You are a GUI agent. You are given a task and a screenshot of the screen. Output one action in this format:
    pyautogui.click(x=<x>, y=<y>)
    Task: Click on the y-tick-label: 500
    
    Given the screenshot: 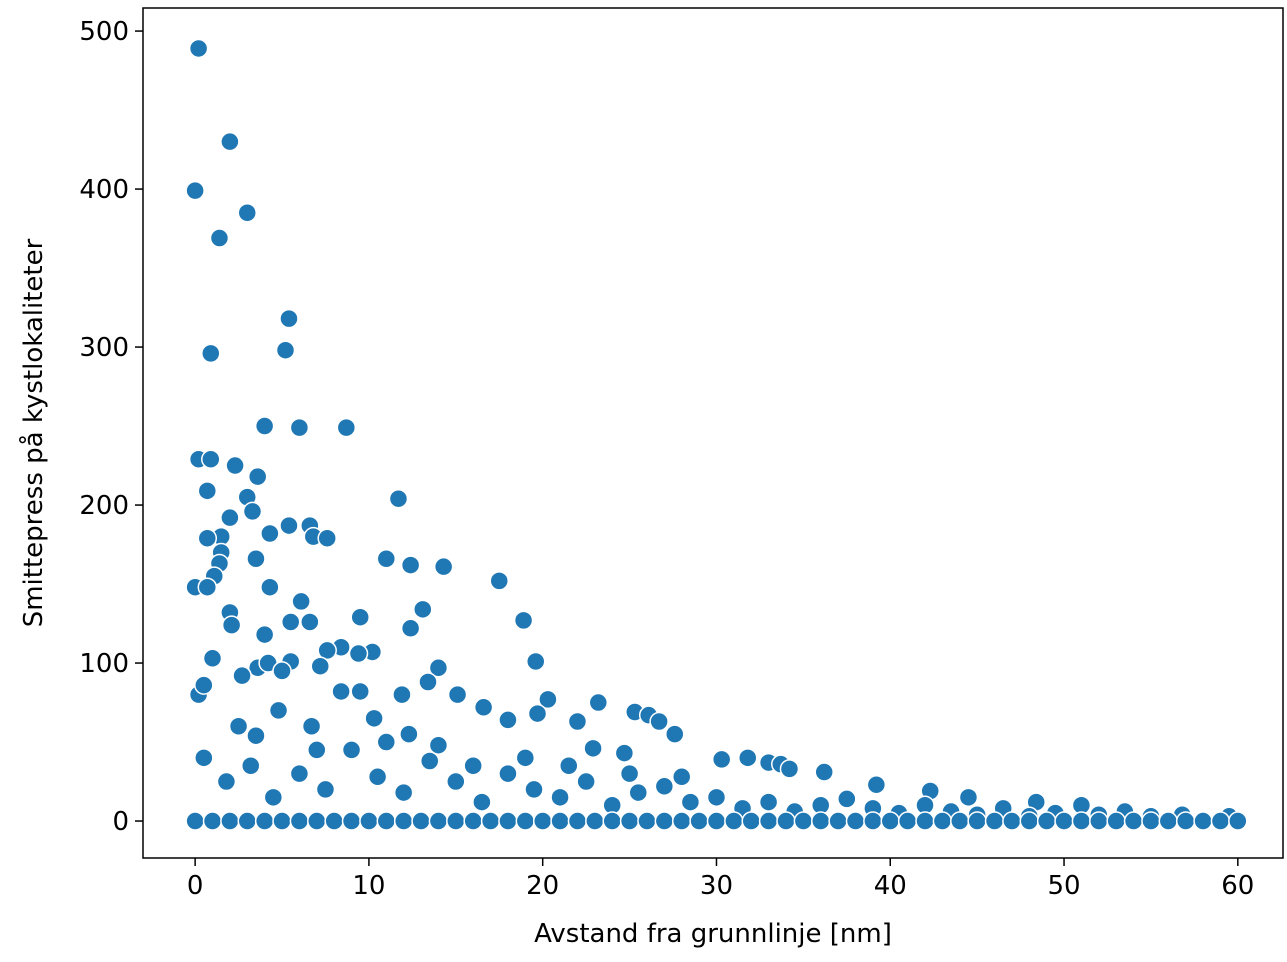 What is the action you would take?
    pyautogui.click(x=104, y=32)
    